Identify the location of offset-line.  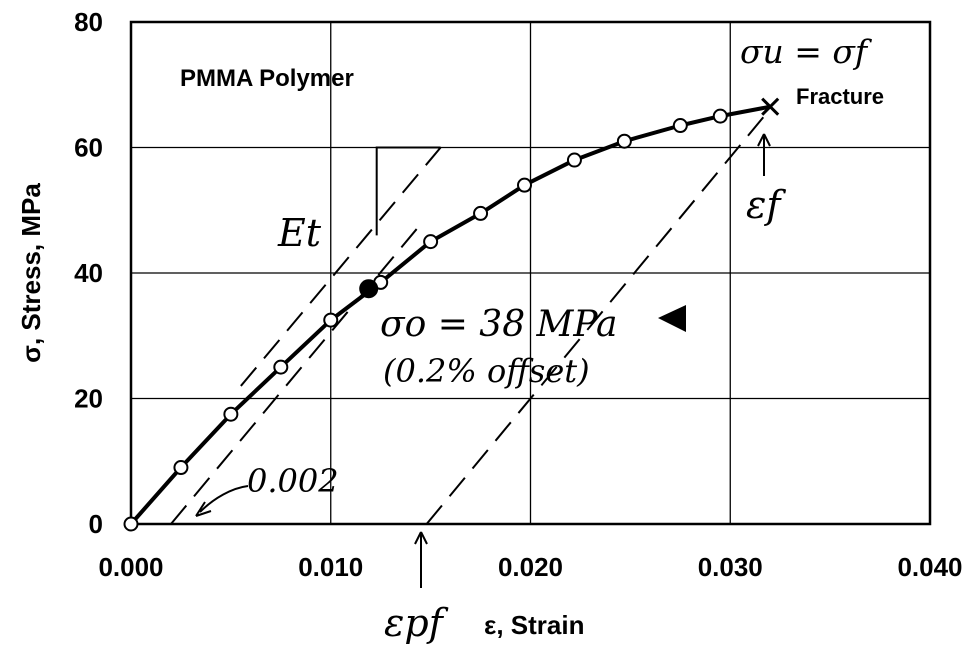
(294, 376).